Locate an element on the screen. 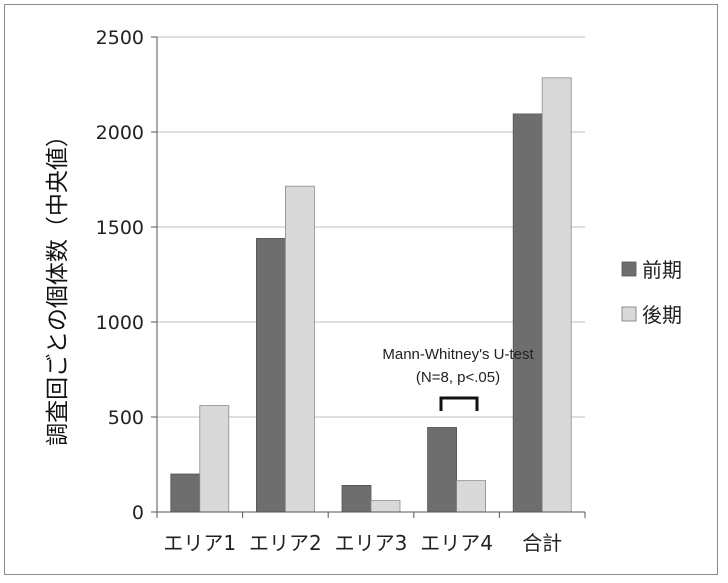  y-tick-label: 2500 is located at coordinates (120, 38).